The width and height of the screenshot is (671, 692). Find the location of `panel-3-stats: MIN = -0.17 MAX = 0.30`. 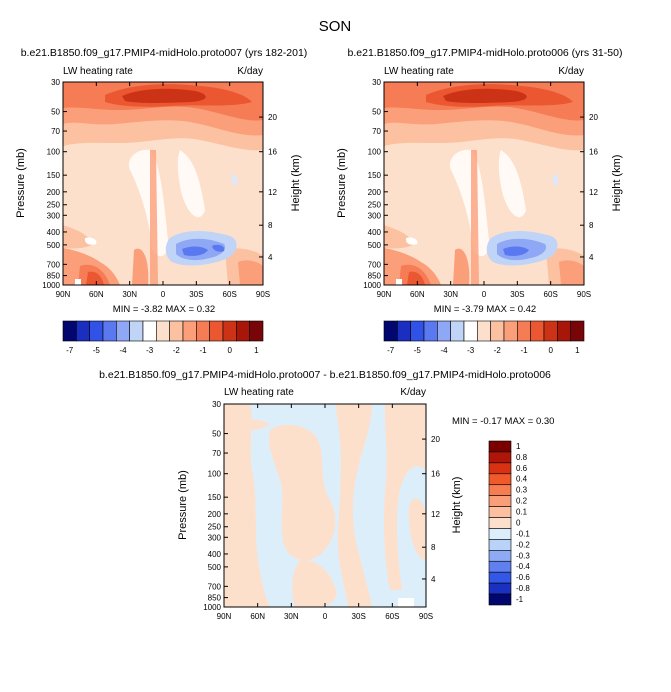

panel-3-stats: MIN = -0.17 MAX = 0.30 is located at coordinates (503, 421).